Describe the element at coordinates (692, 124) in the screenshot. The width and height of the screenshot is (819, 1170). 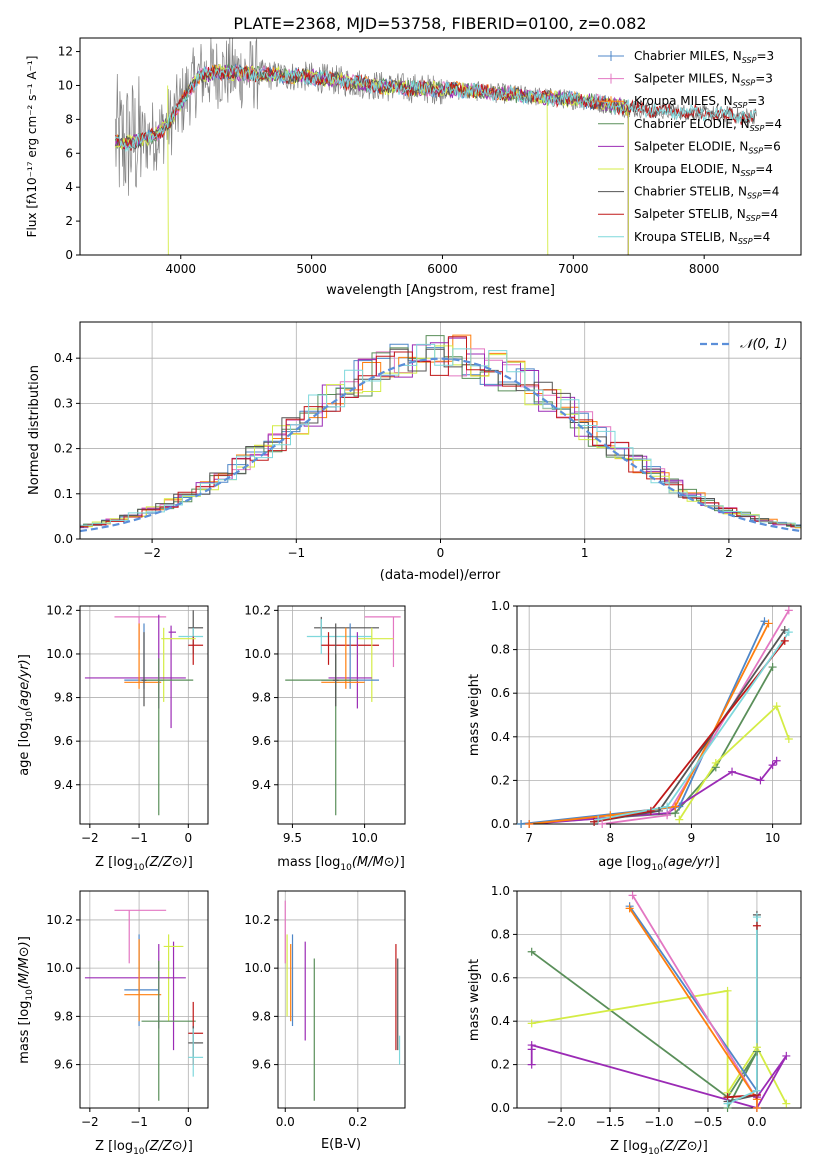
I see `legend-text: Chabrier ELODIE, N` at that location.